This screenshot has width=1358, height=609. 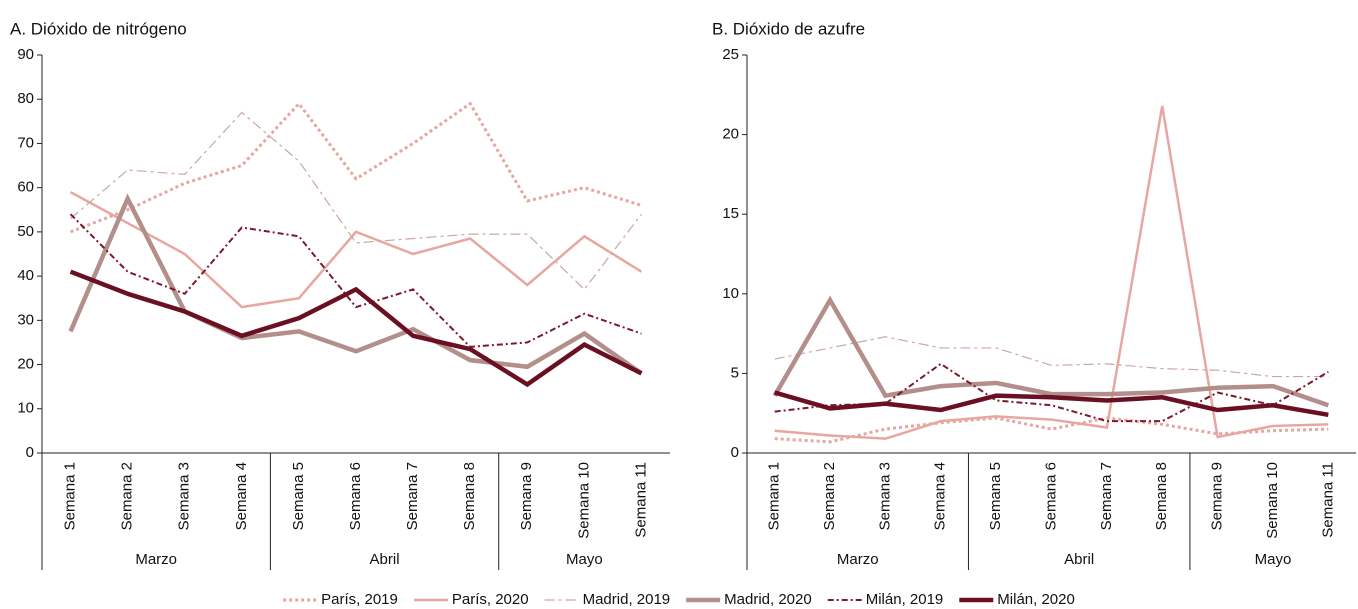 I want to click on chart-title: A. Dióxido de nitrógeno, so click(x=98, y=28).